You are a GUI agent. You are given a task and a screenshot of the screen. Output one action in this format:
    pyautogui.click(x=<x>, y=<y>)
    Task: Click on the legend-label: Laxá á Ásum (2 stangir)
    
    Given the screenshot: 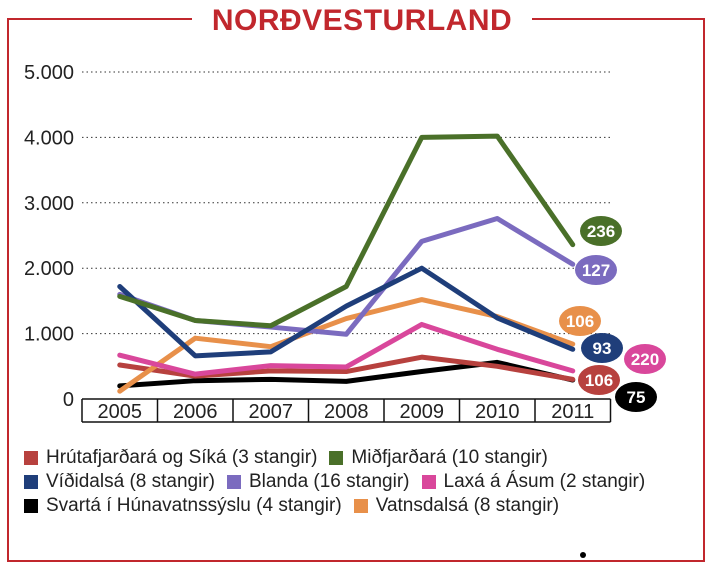 What is the action you would take?
    pyautogui.click(x=544, y=481)
    